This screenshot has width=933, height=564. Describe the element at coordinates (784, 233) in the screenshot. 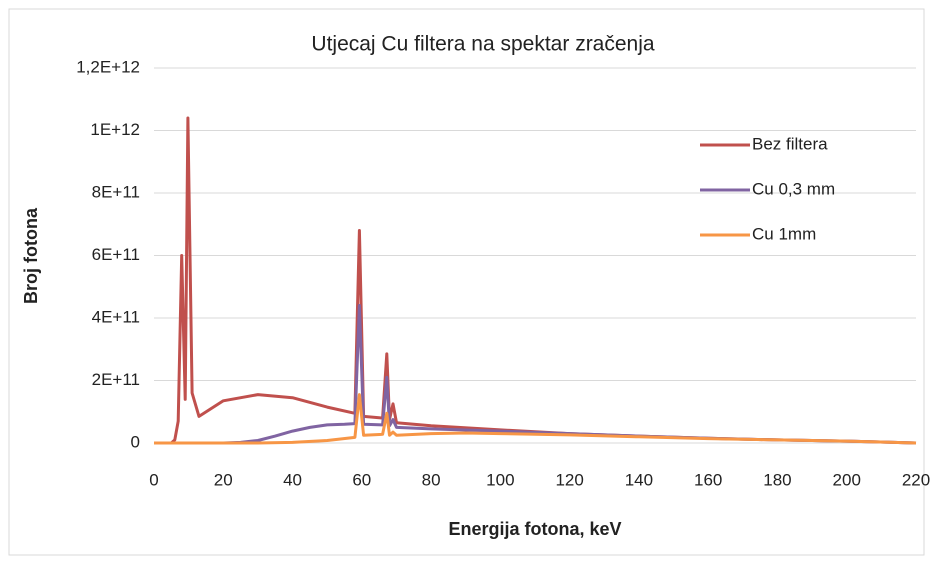

I see `legend-label: Cu 1mm` at that location.